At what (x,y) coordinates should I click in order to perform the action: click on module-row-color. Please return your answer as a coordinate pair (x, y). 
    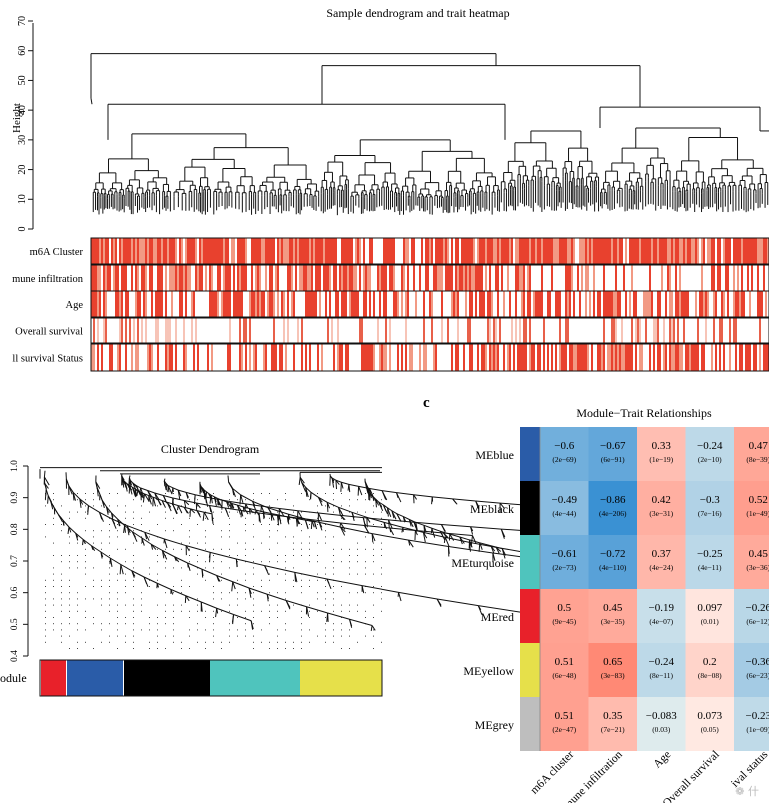
    Looking at the image, I should click on (530, 670).